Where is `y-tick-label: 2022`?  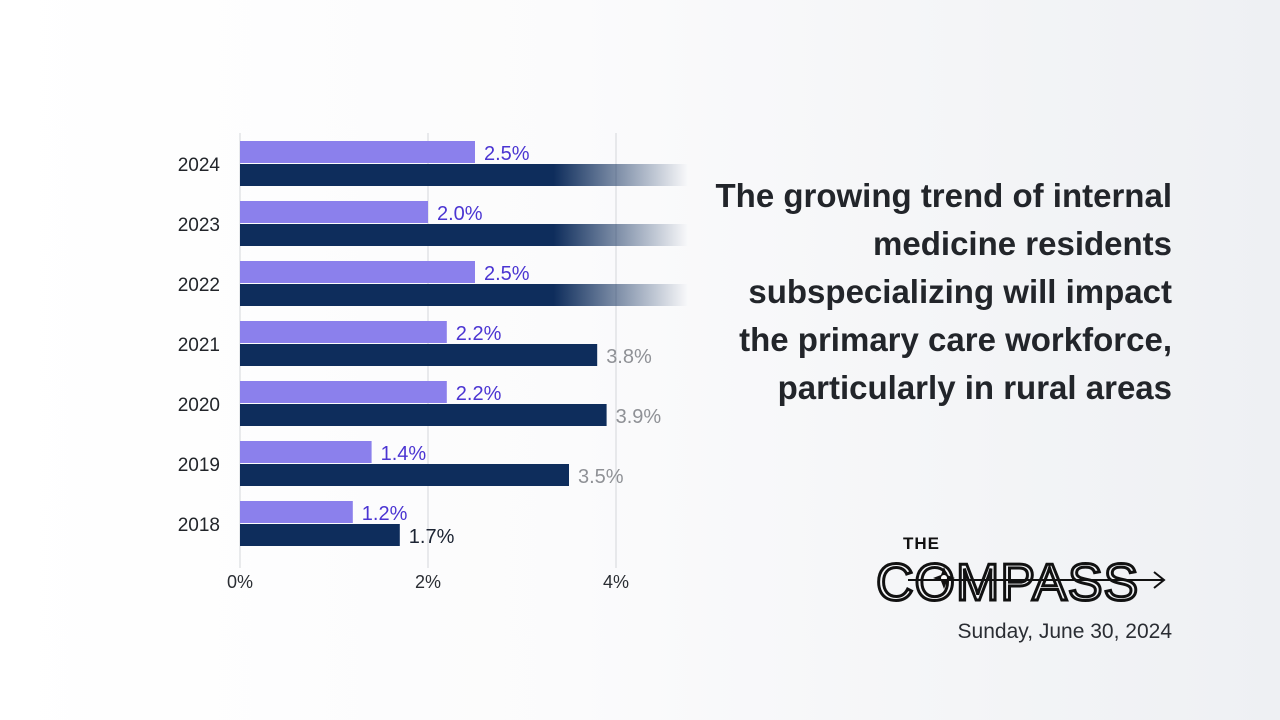 y-tick-label: 2022 is located at coordinates (199, 285).